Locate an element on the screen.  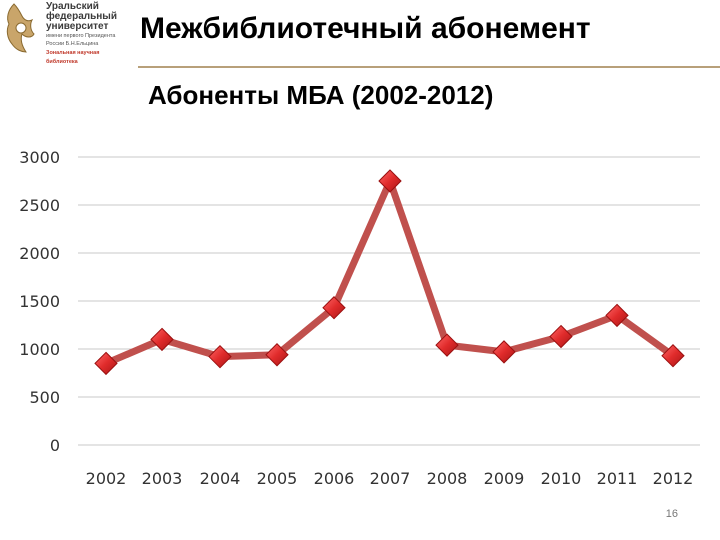
data-point-2010 is located at coordinates (561, 336).